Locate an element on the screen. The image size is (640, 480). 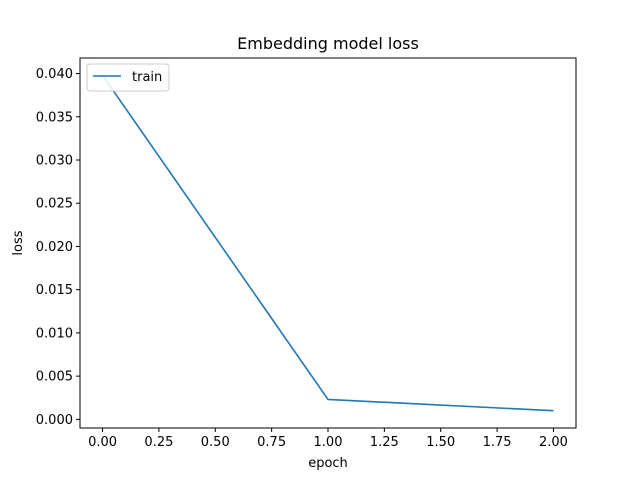
x-tick-label: 1.25 is located at coordinates (384, 442).